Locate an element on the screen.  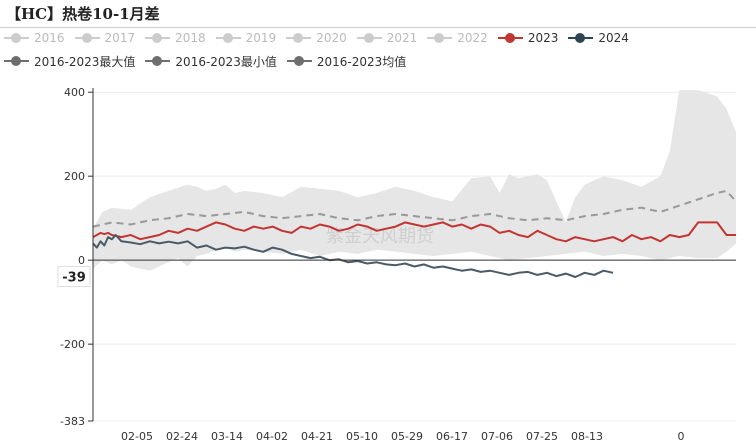
series-line-2023 is located at coordinates (414, 232).